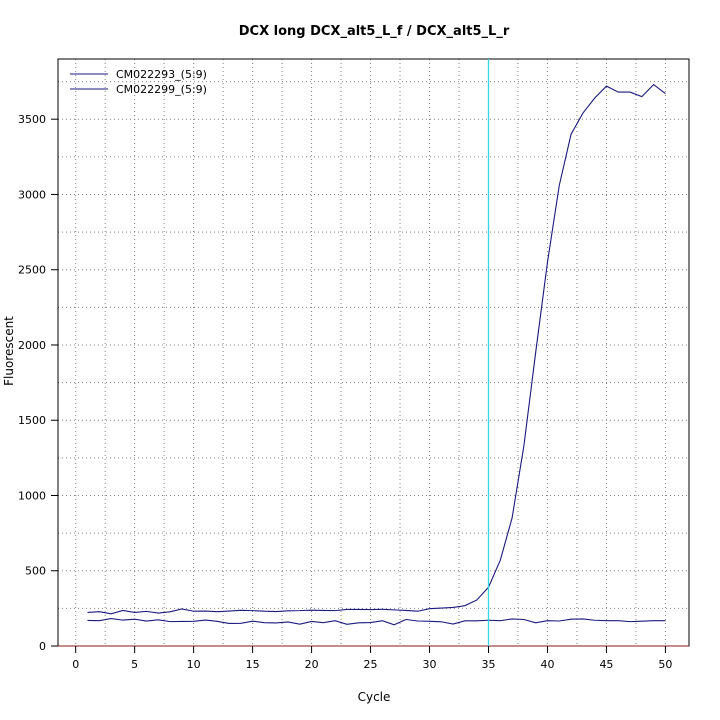 The width and height of the screenshot is (720, 720). Describe the element at coordinates (32, 420) in the screenshot. I see `y-tick-label: 1500` at that location.